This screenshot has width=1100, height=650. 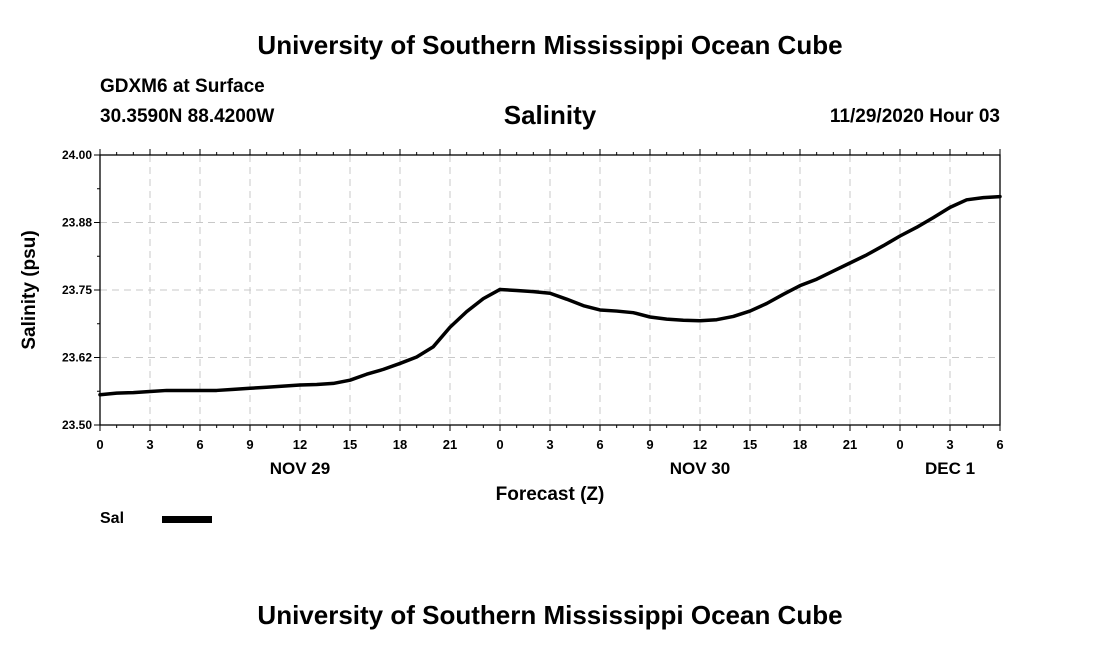 What do you see at coordinates (550, 115) in the screenshot?
I see `chart-title: Salinity` at bounding box center [550, 115].